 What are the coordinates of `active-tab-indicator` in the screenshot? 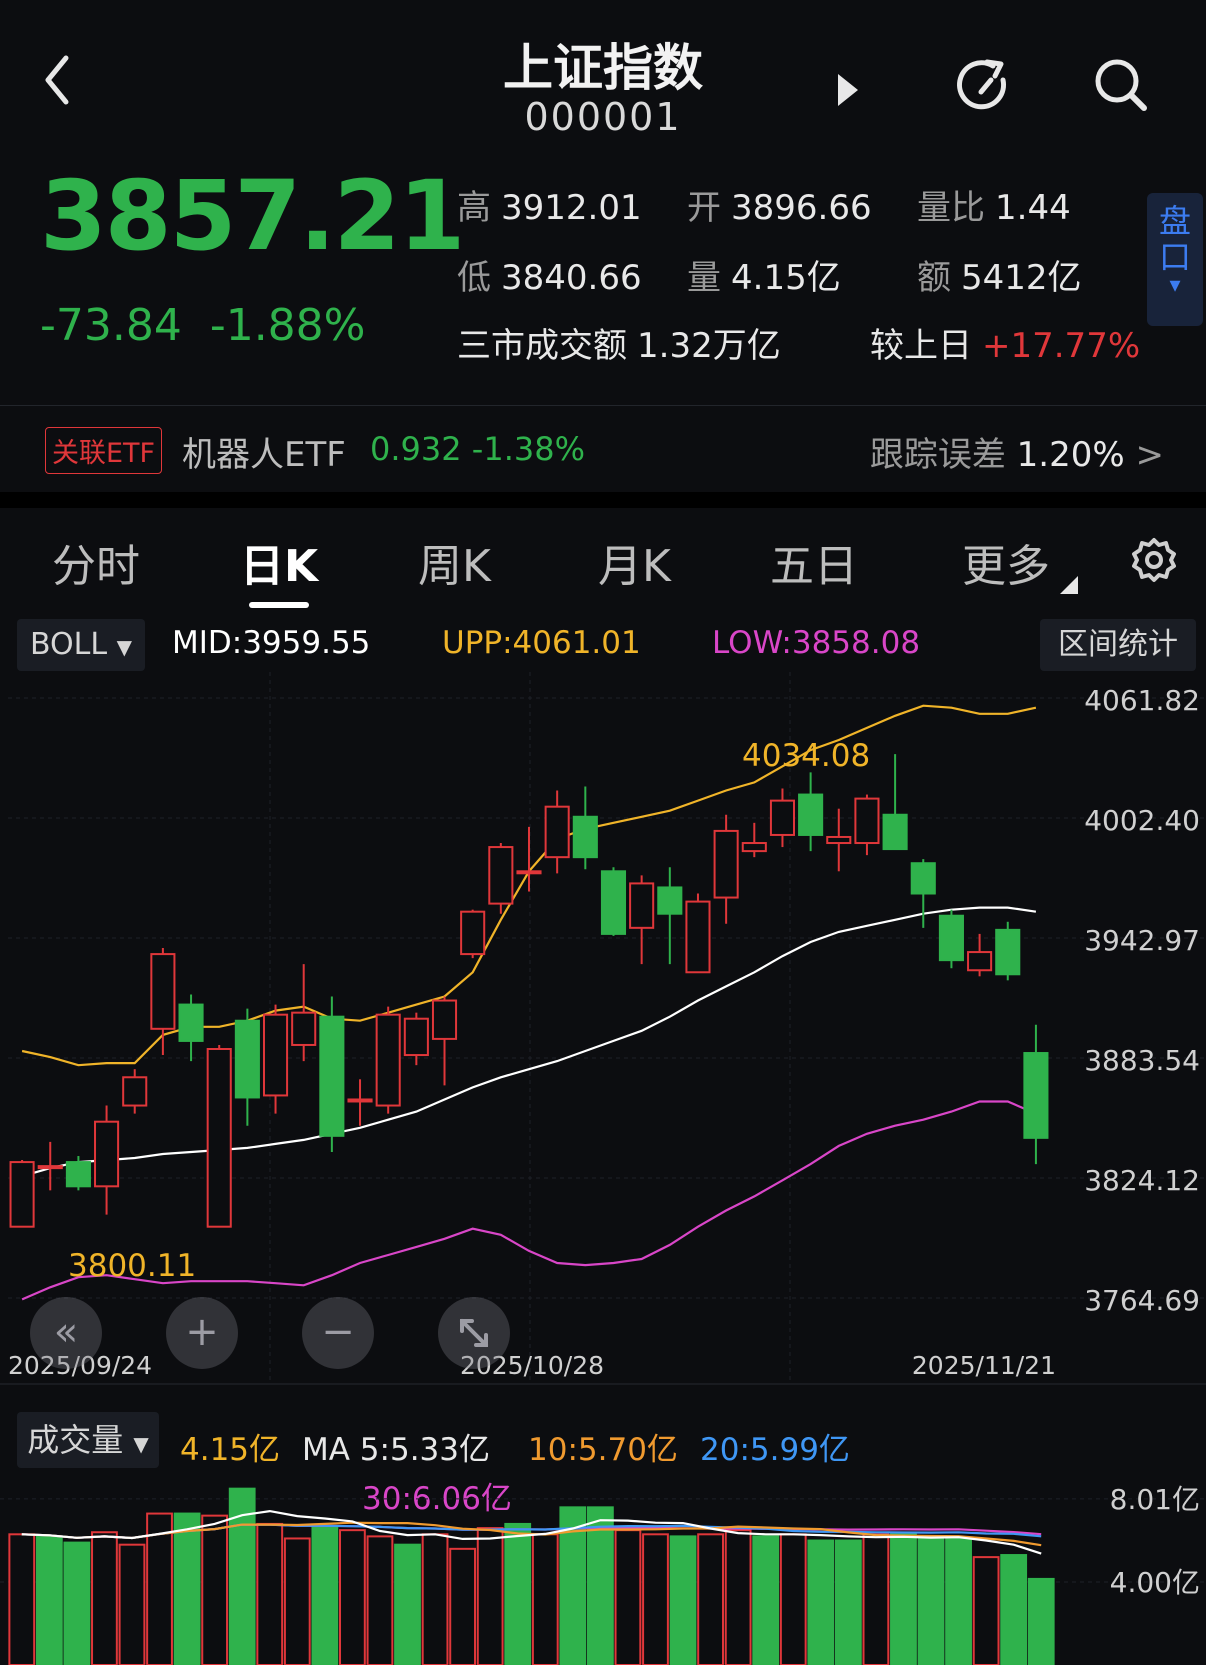 It's located at (279, 605).